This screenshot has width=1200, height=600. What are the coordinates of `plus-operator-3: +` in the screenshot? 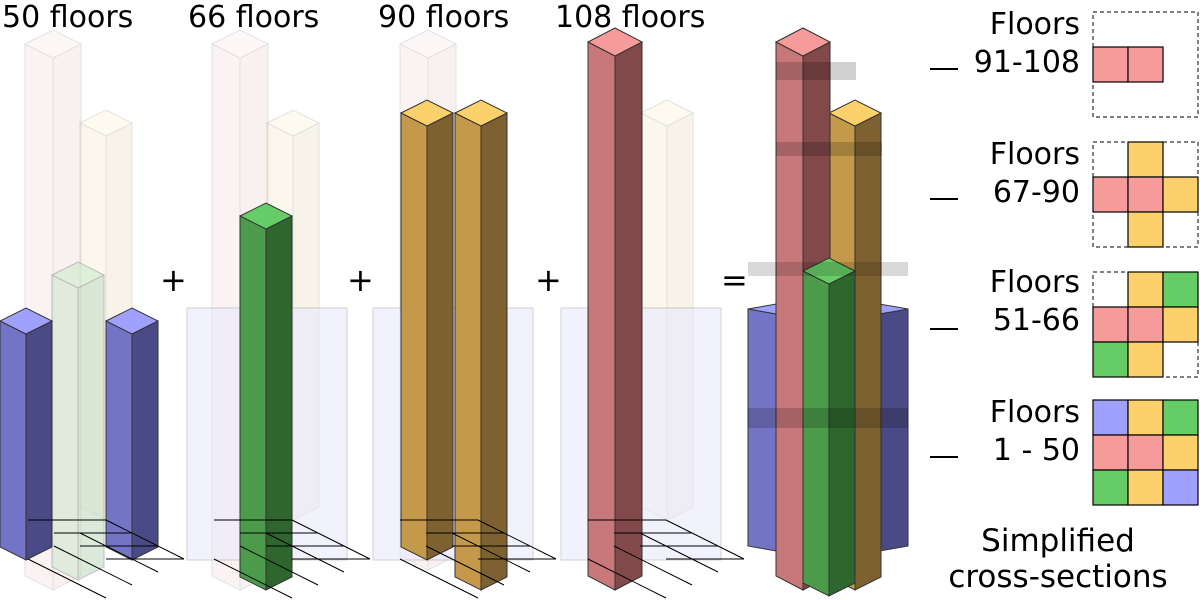 It's located at (548, 280).